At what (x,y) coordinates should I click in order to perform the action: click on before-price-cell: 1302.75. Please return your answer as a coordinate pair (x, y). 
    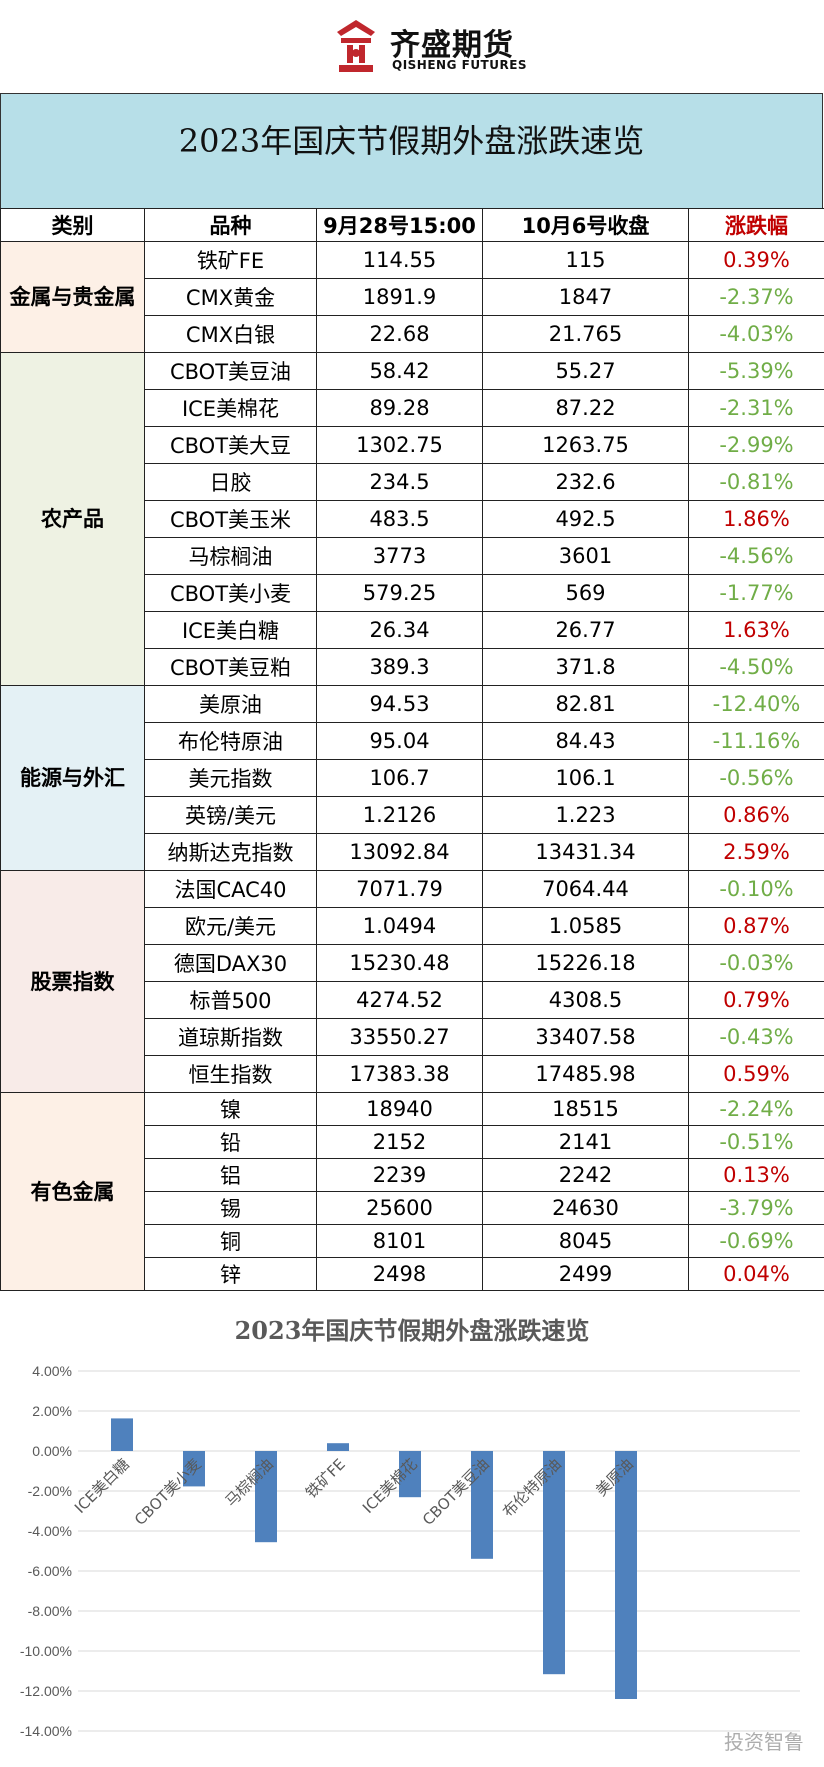
    Looking at the image, I should click on (399, 445).